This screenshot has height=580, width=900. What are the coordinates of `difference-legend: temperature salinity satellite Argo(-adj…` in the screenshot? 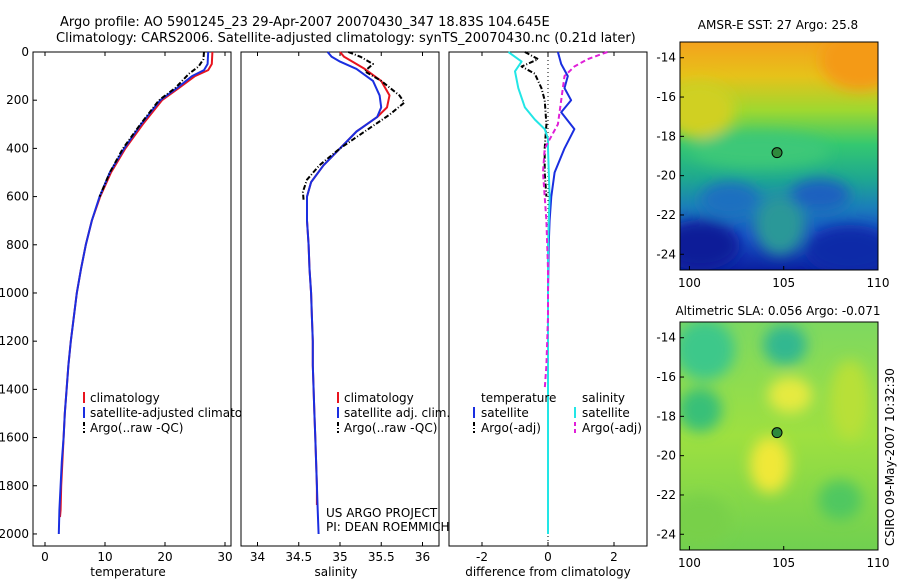 It's located at (557, 413).